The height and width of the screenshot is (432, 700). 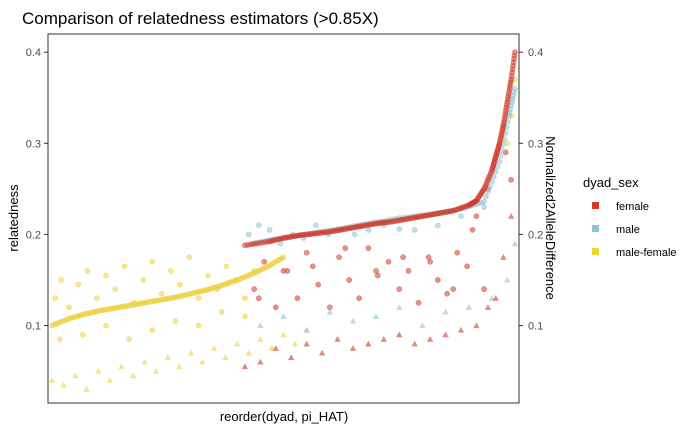 I want to click on y-axis-title: relatedness, so click(x=13, y=218).